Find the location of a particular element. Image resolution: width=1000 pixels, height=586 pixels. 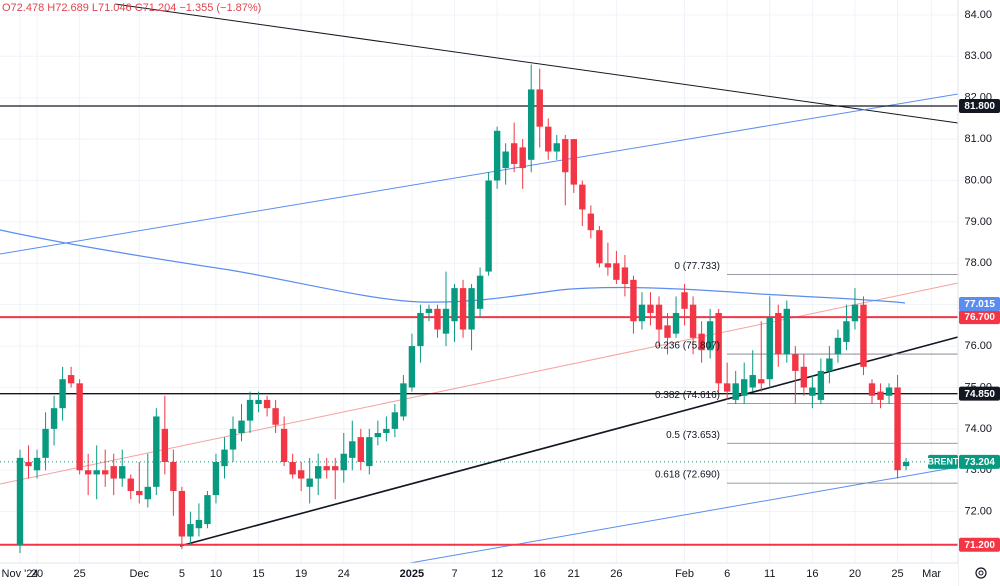

x-tick-label: 5 is located at coordinates (182, 574).